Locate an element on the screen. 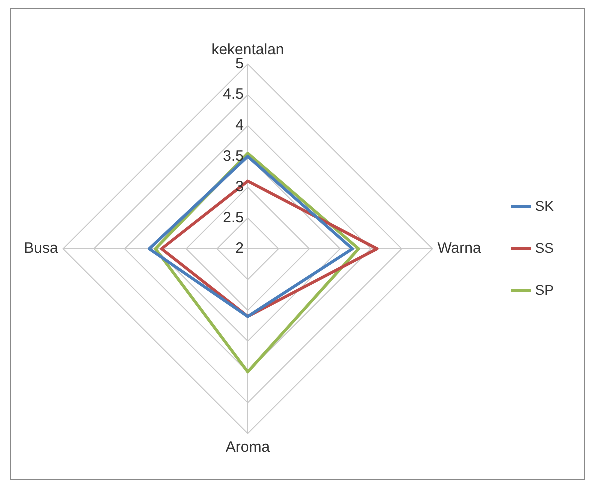  legend-label: SS is located at coordinates (544, 248).